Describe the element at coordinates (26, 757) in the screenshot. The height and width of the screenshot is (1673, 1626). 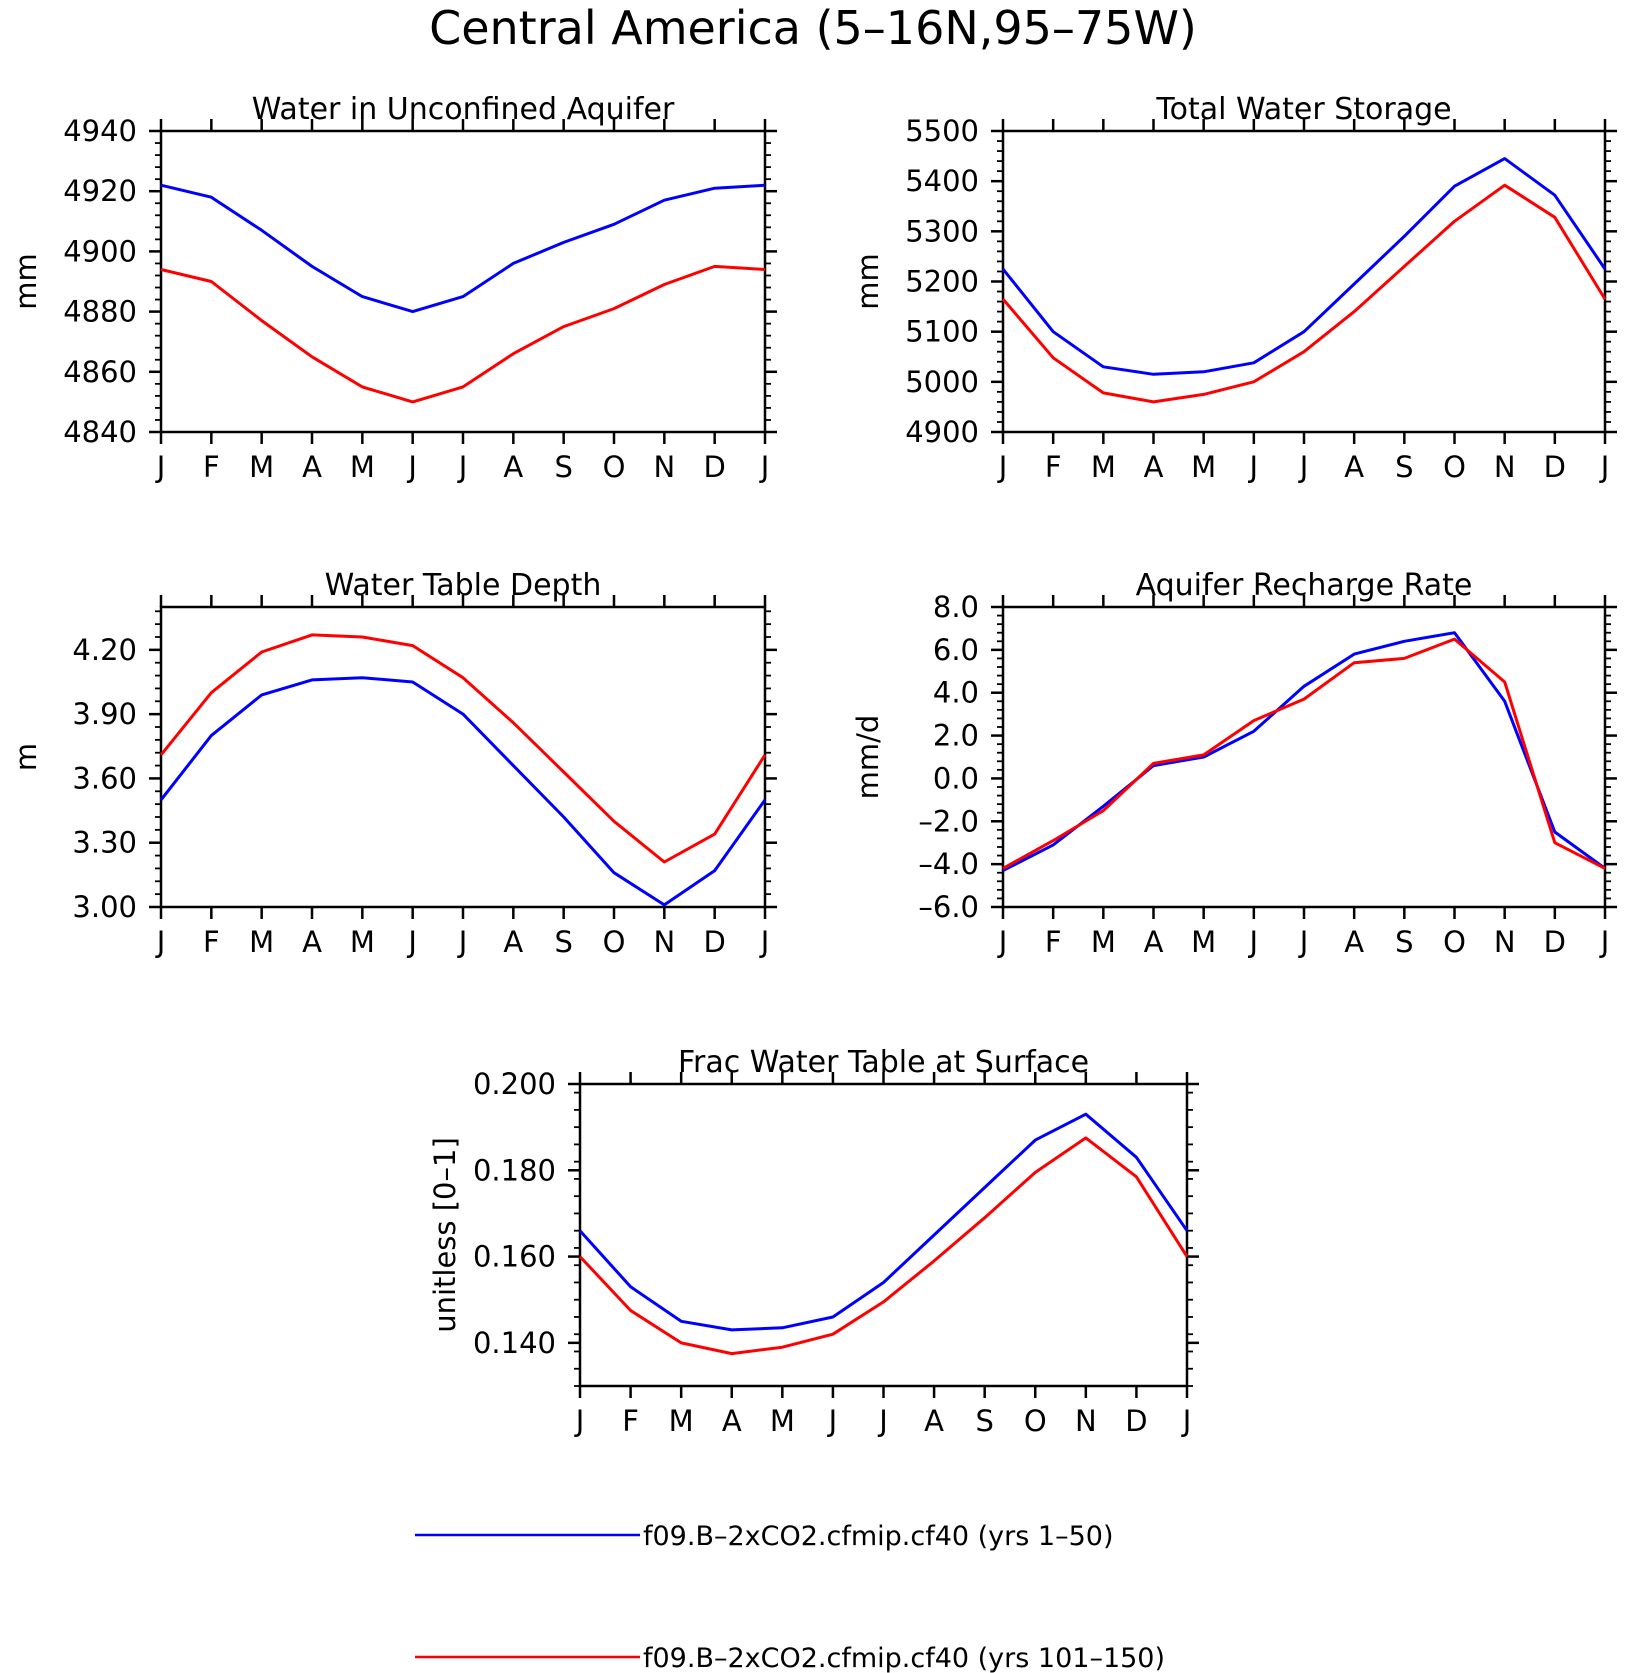
I see `y-axis-label: m` at that location.